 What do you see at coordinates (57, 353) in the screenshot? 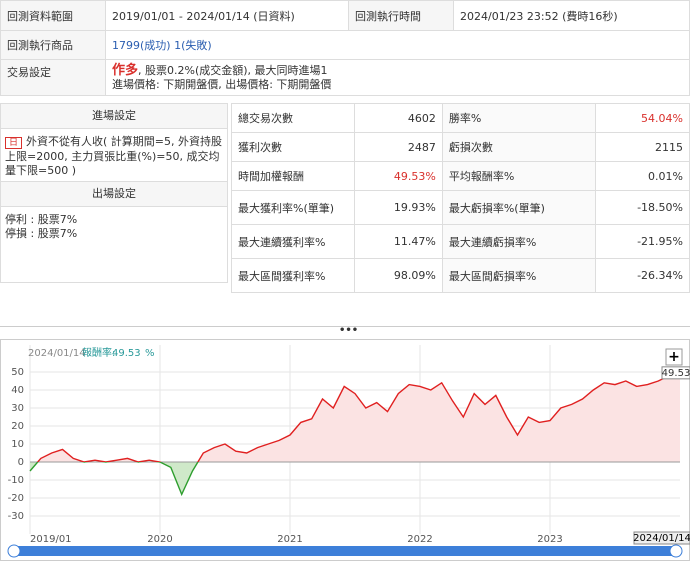
I see `header-date: 2024/01/14` at bounding box center [57, 353].